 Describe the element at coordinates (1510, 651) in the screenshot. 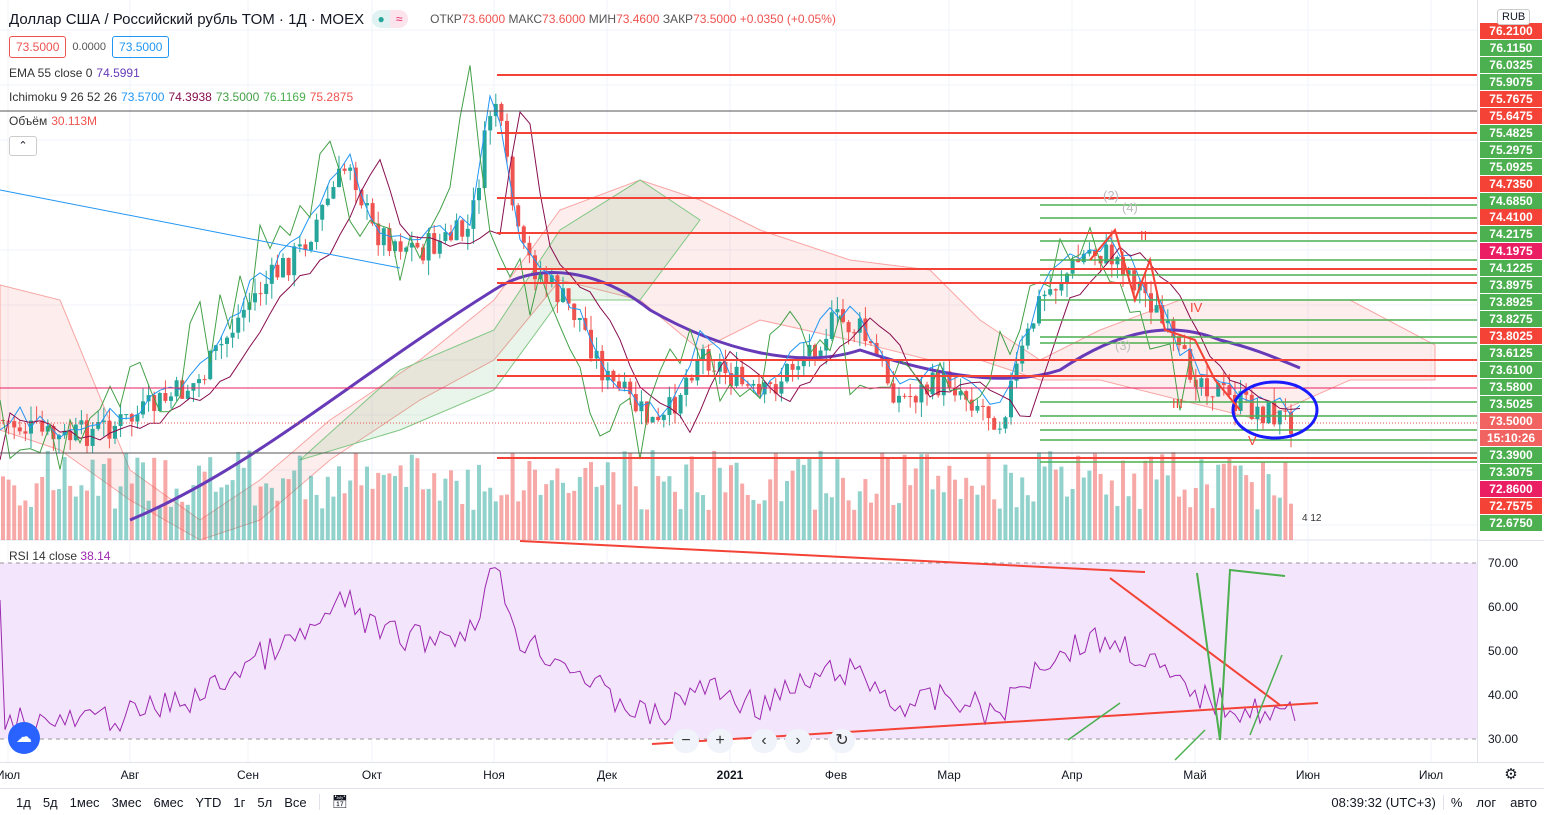

I see `rsi-axis: 70.00 60.00 50.00 40.00 30.00` at that location.